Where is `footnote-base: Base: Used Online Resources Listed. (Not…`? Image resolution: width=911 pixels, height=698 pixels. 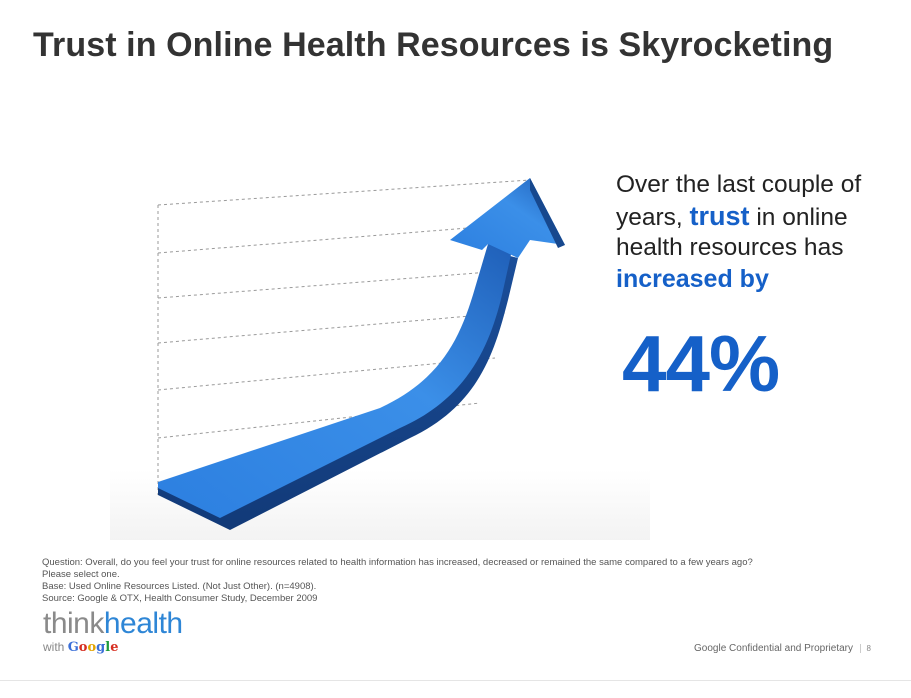
footnote-base: Base: Used Online Resources Listed. (Not… is located at coordinates (179, 586).